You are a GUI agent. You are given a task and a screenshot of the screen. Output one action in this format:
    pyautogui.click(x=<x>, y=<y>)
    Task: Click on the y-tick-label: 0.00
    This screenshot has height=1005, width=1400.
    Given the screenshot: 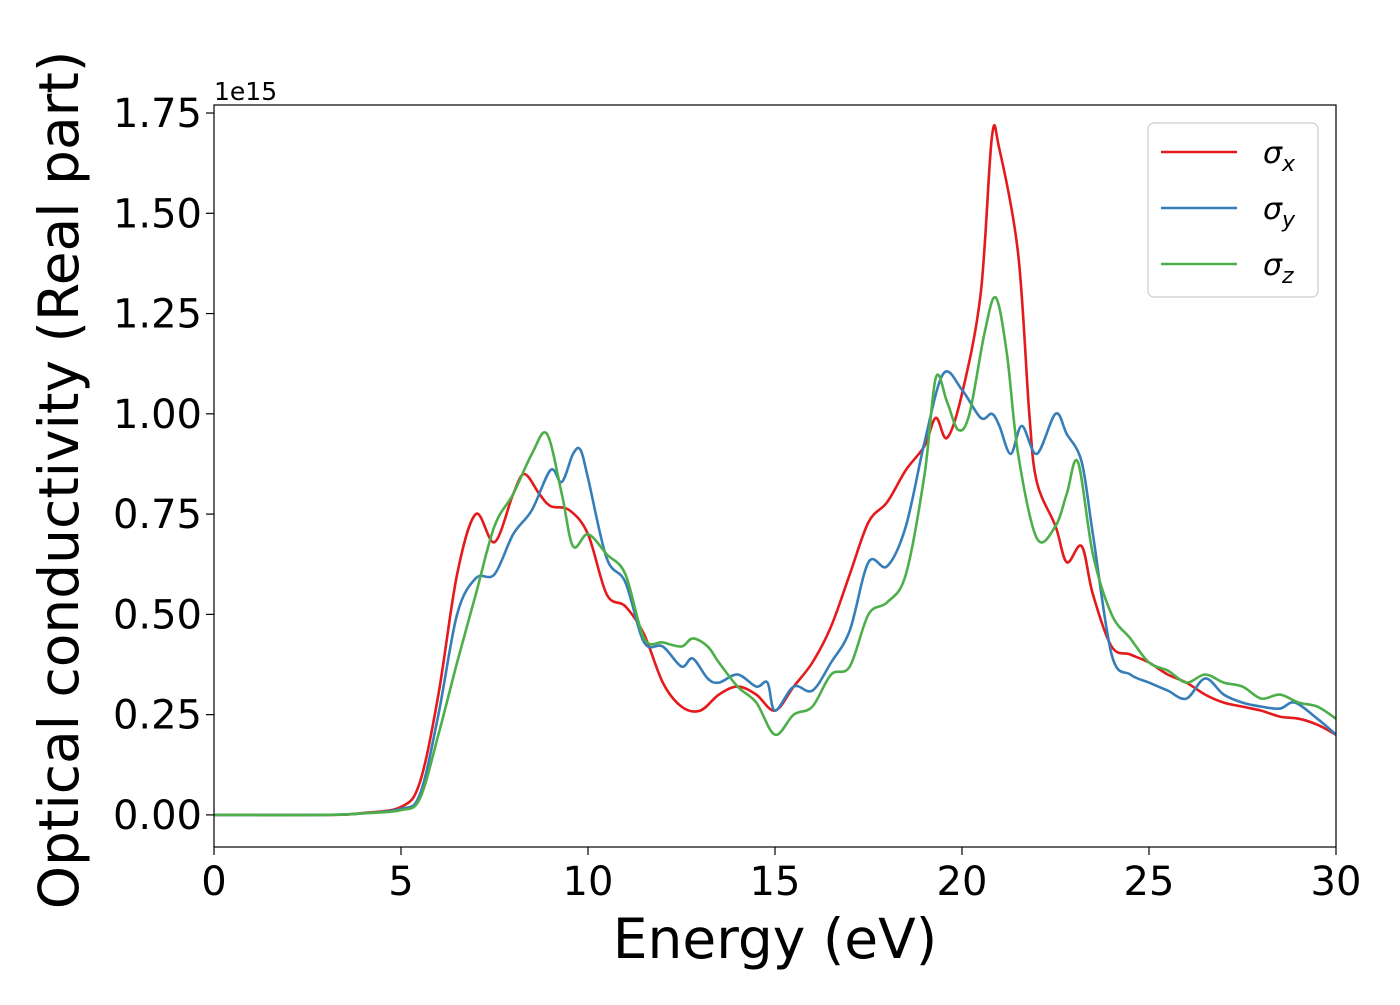 What is the action you would take?
    pyautogui.click(x=157, y=816)
    